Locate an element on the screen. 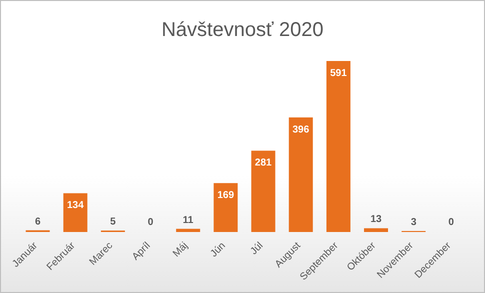  data-label: 281 is located at coordinates (263, 163).